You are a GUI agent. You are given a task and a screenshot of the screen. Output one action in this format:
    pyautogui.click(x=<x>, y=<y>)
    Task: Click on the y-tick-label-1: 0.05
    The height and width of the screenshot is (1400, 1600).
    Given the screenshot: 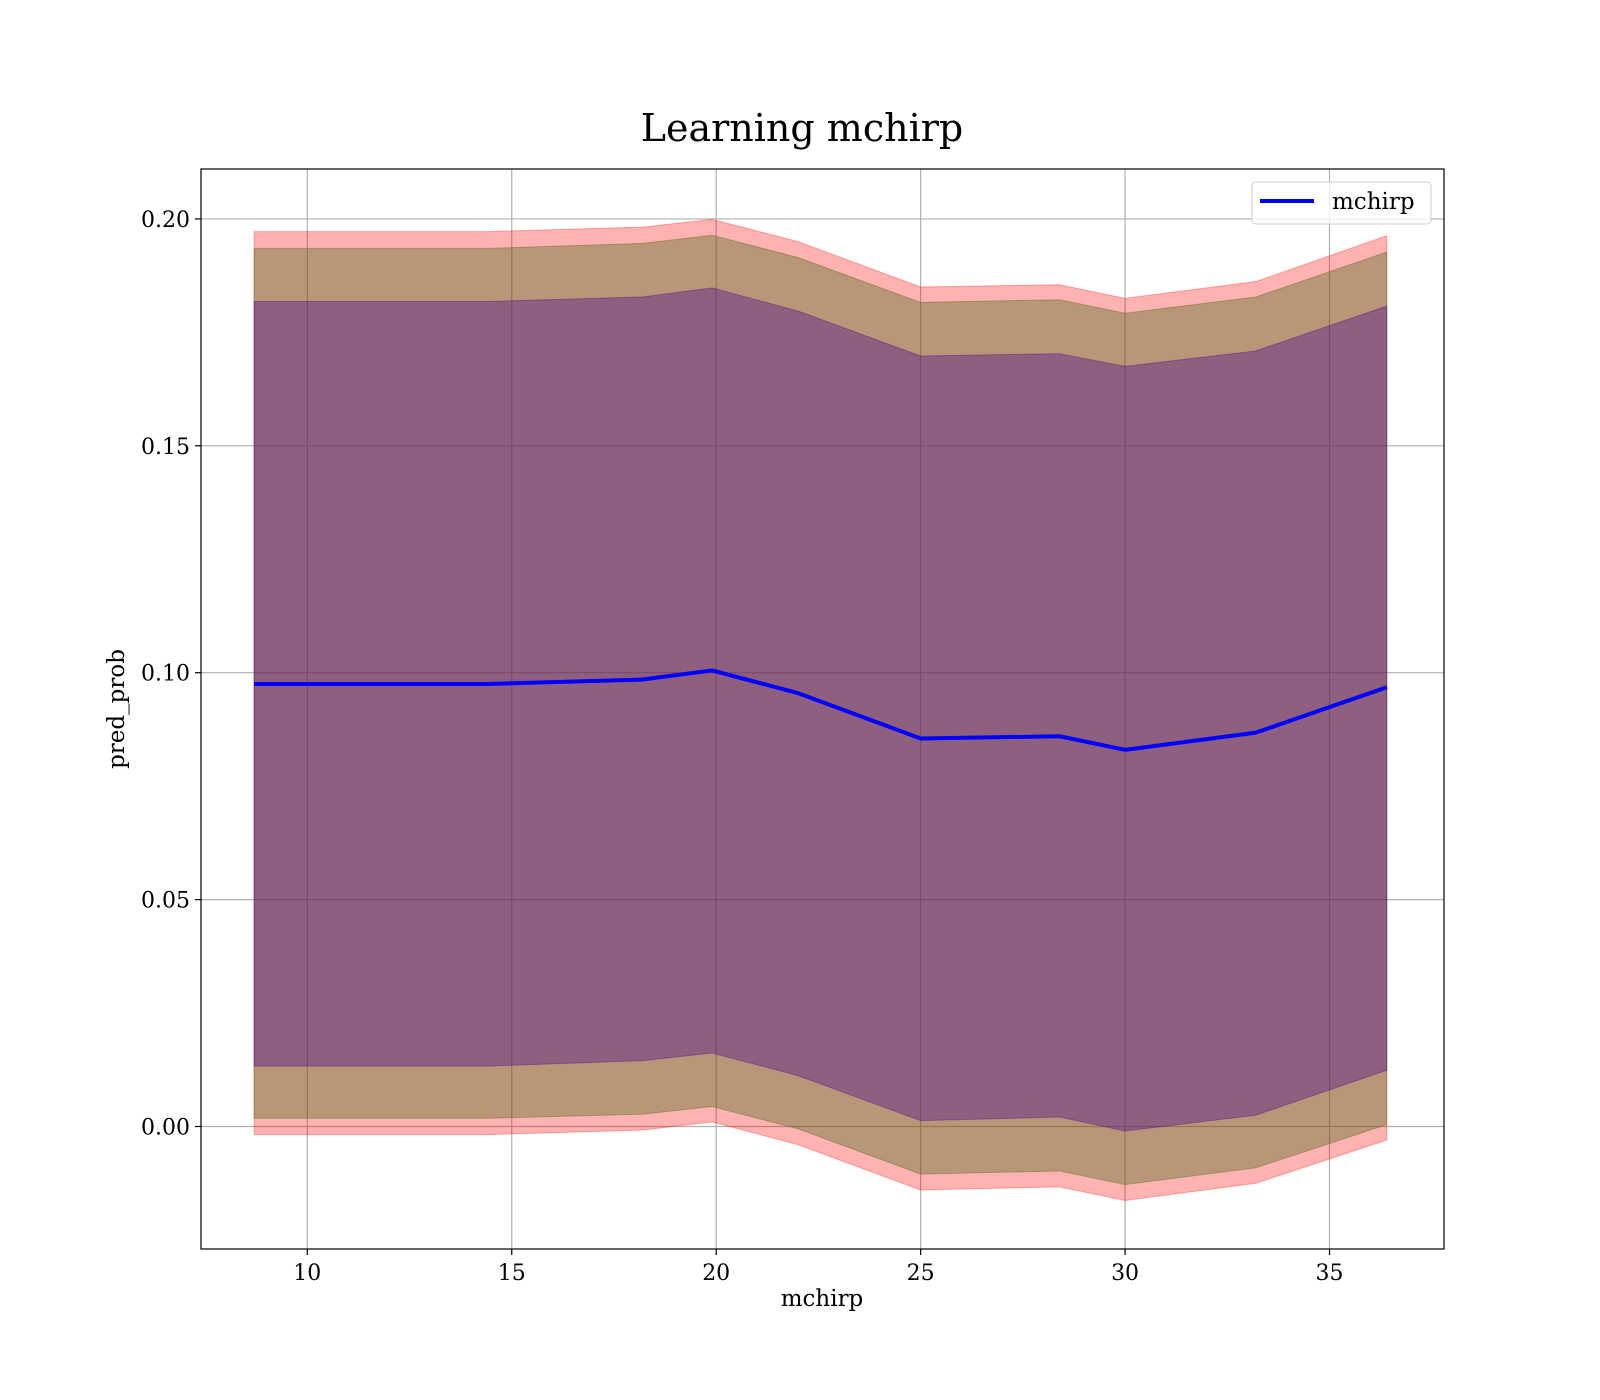 What is the action you would take?
    pyautogui.click(x=165, y=901)
    